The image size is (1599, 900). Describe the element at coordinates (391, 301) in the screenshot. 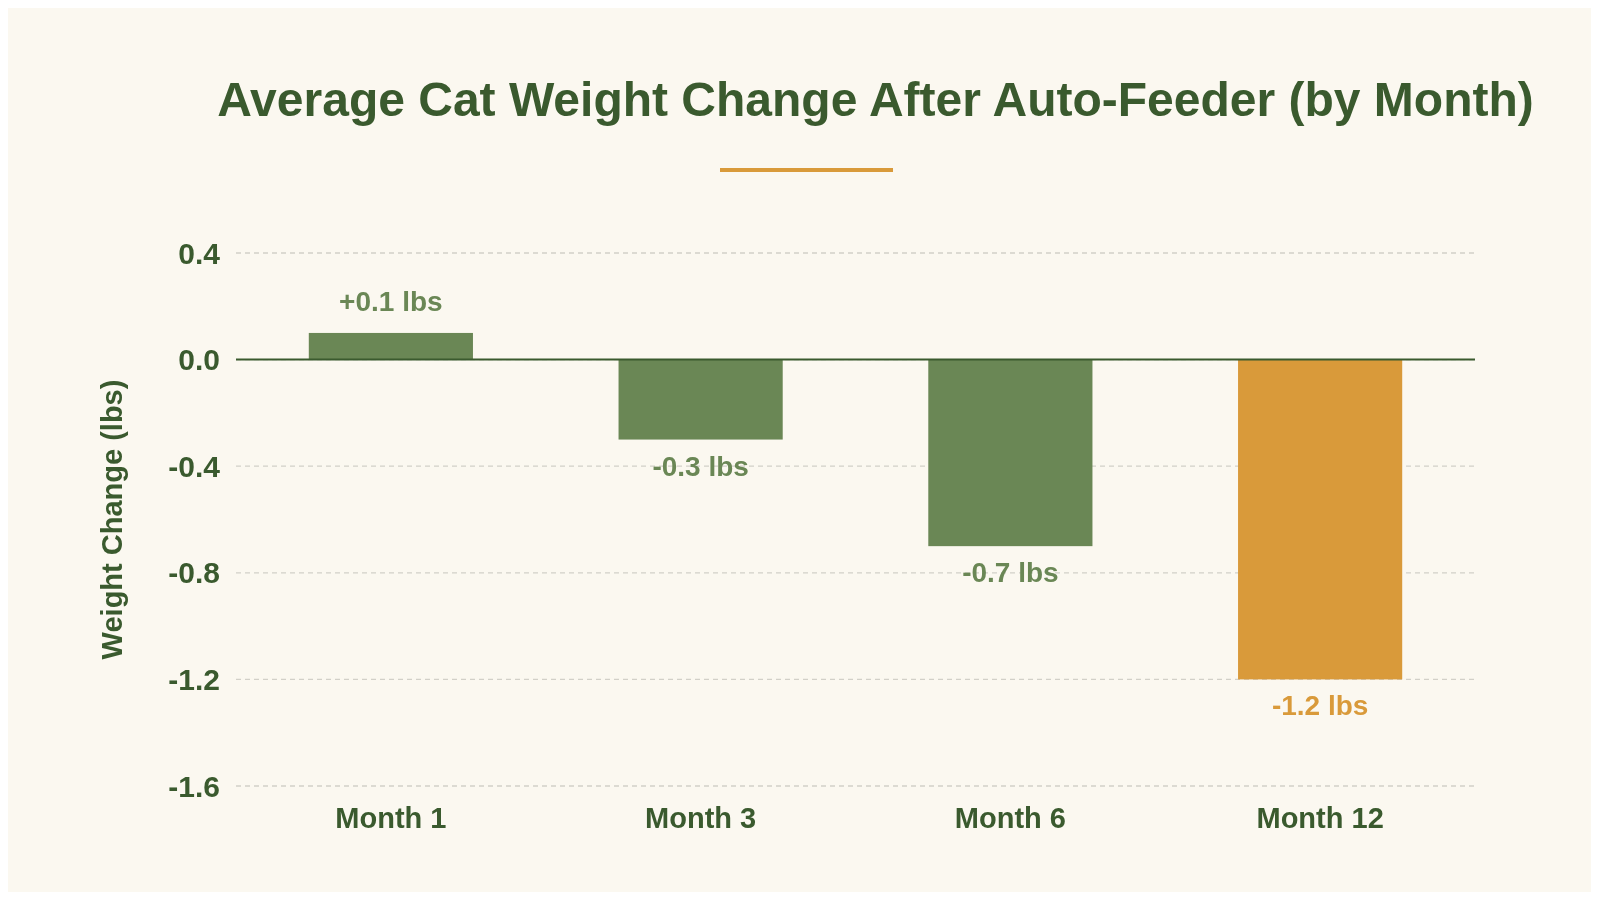

I see `data-label: +0.1 lbs` at that location.